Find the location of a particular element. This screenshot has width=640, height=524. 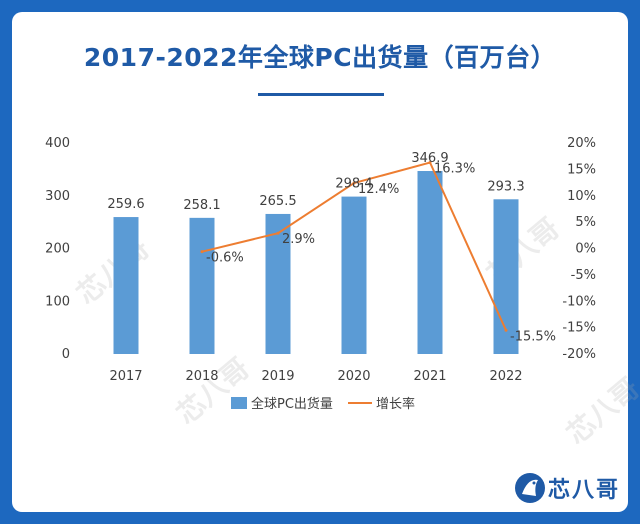

title-underline is located at coordinates (321, 94).